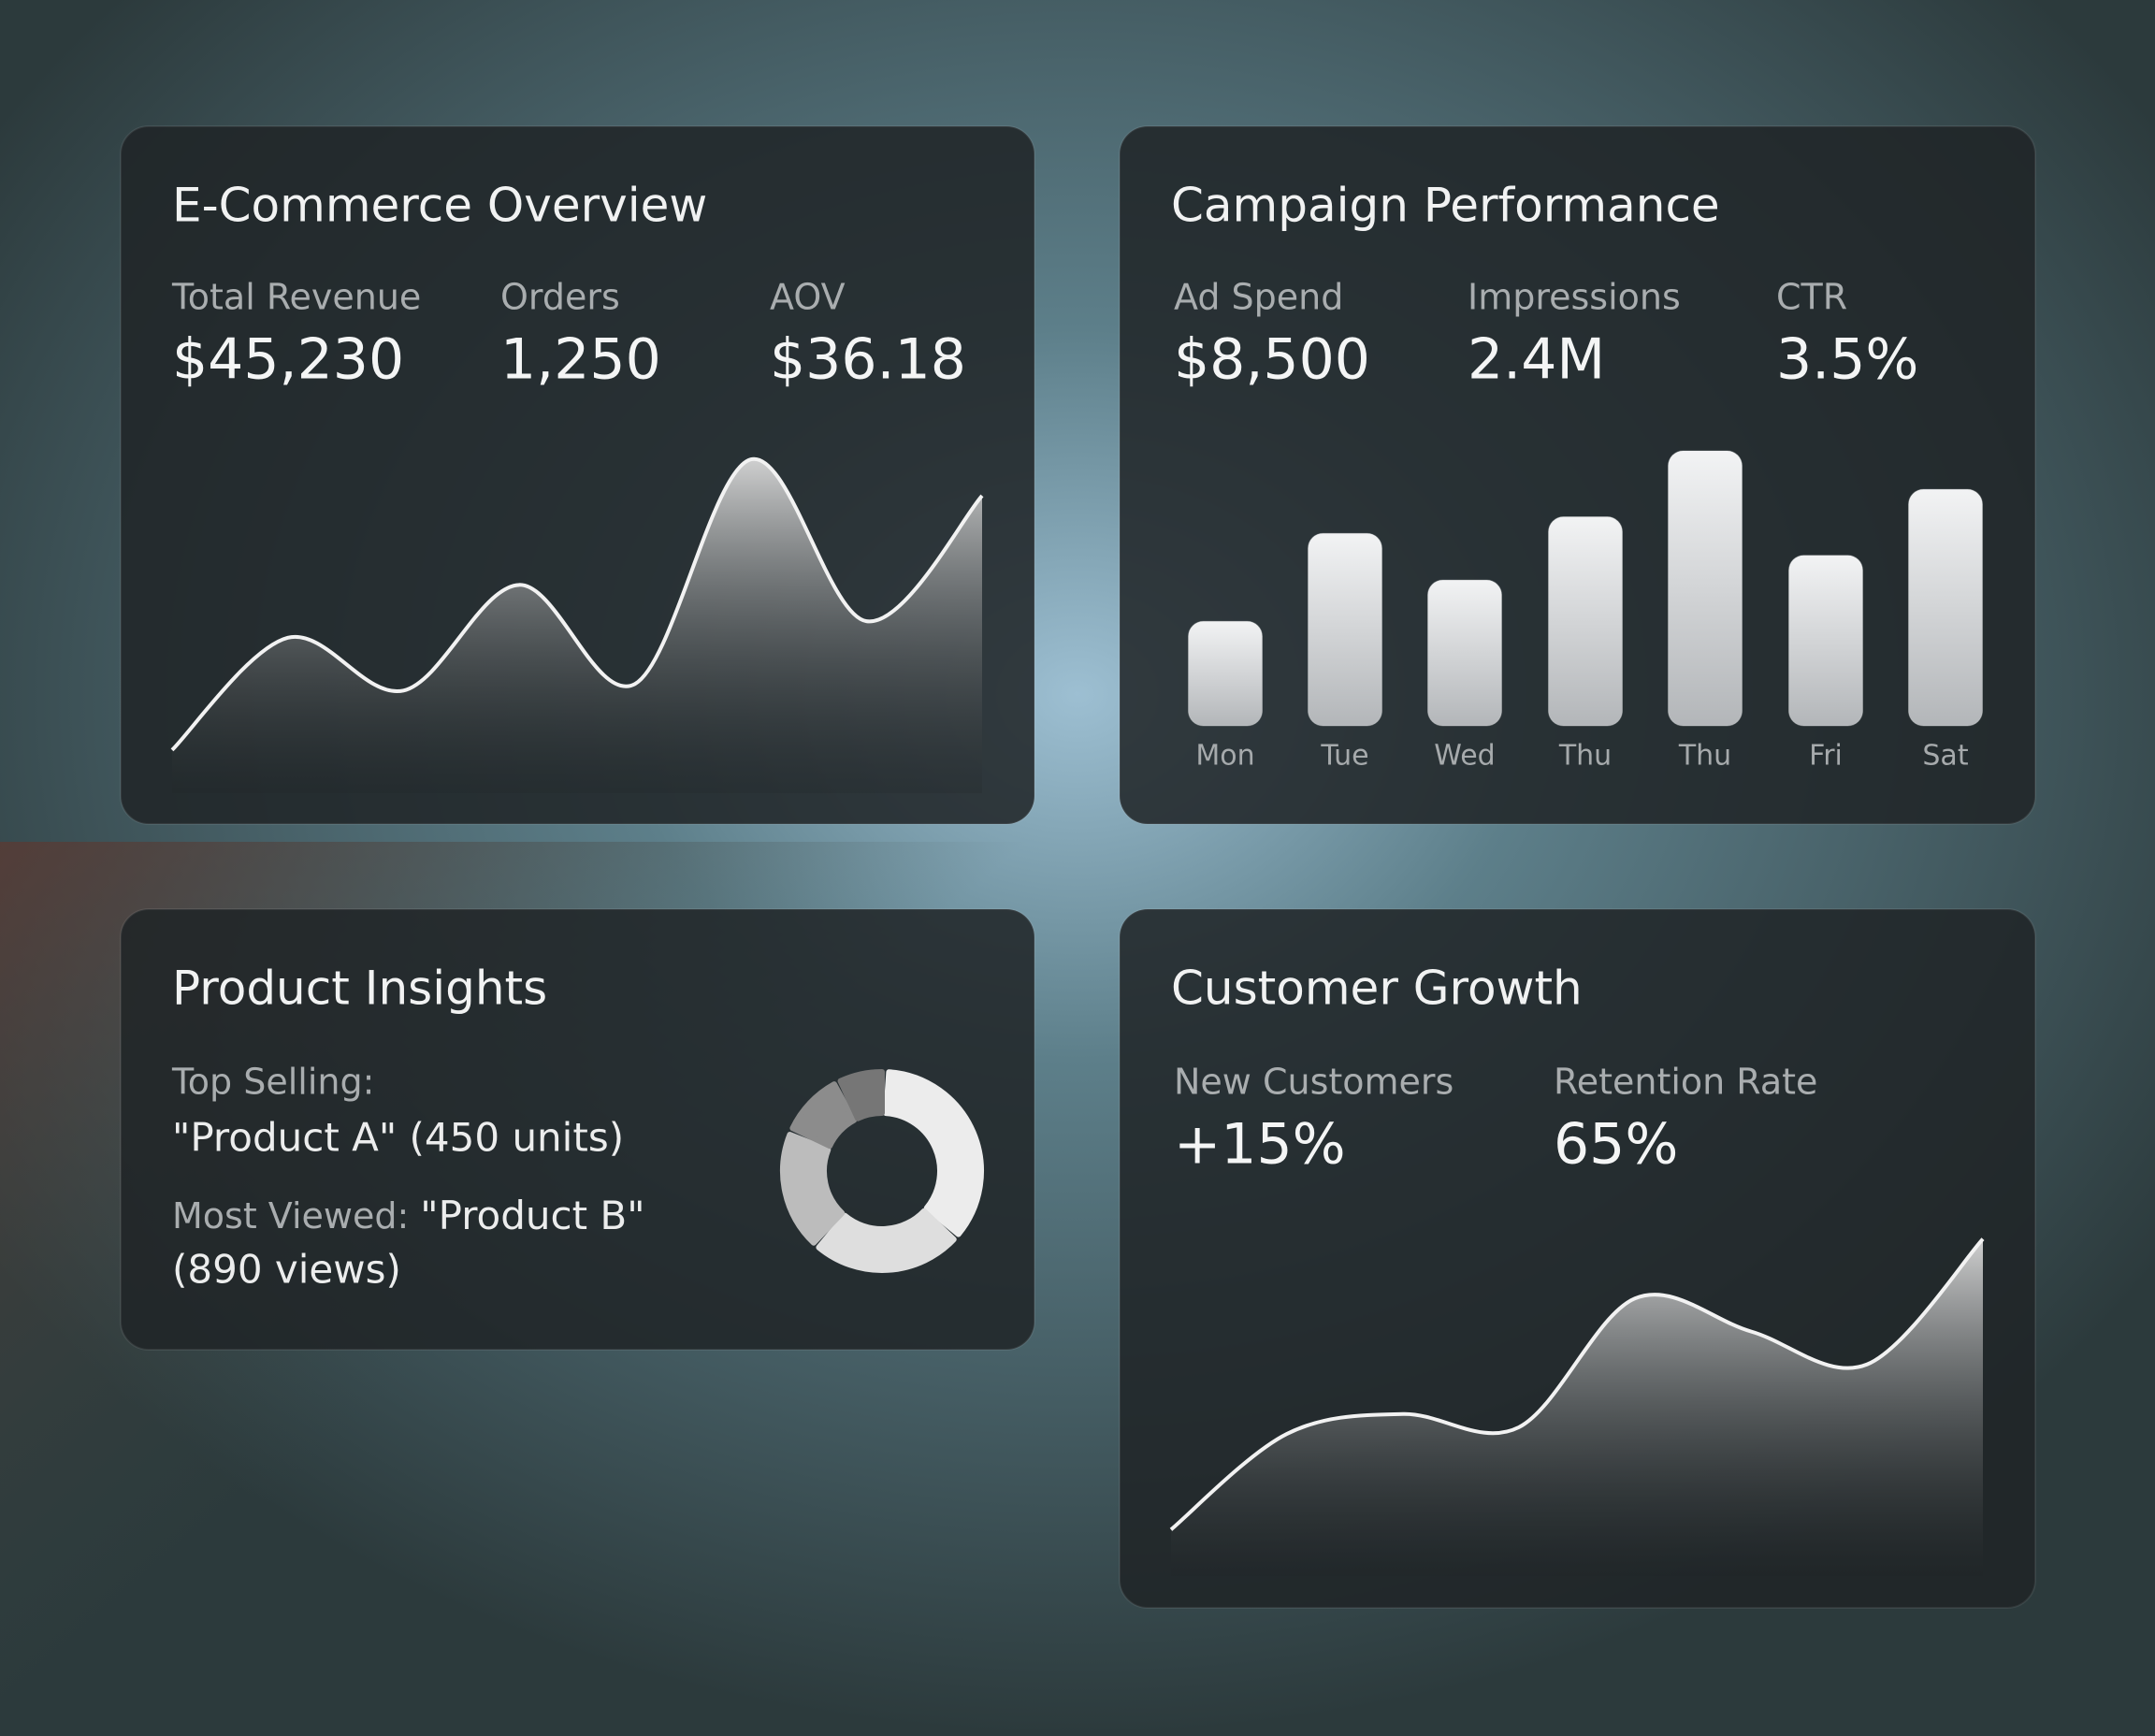  Describe the element at coordinates (1847, 360) in the screenshot. I see `metric-value: 3.5%` at that location.